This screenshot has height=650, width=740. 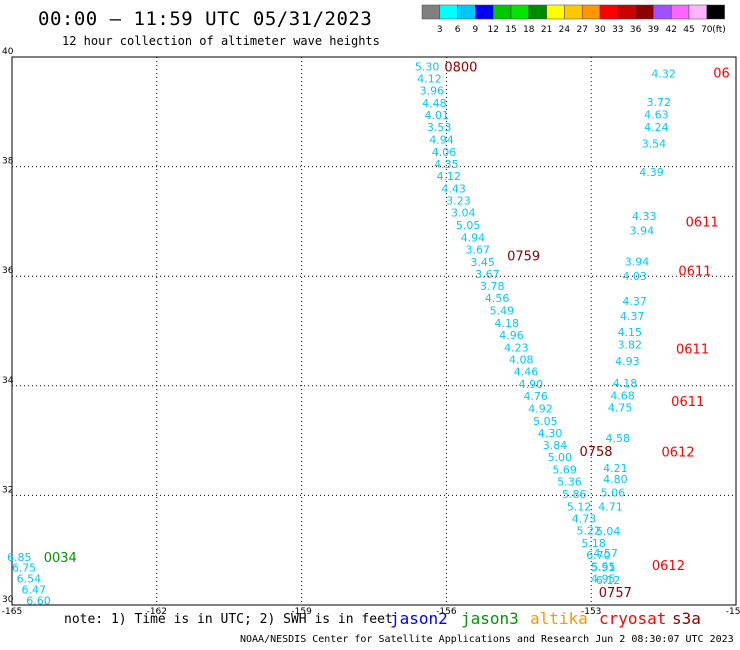 What do you see at coordinates (453, 189) in the screenshot?
I see `swh-value-label: 4.43` at bounding box center [453, 189].